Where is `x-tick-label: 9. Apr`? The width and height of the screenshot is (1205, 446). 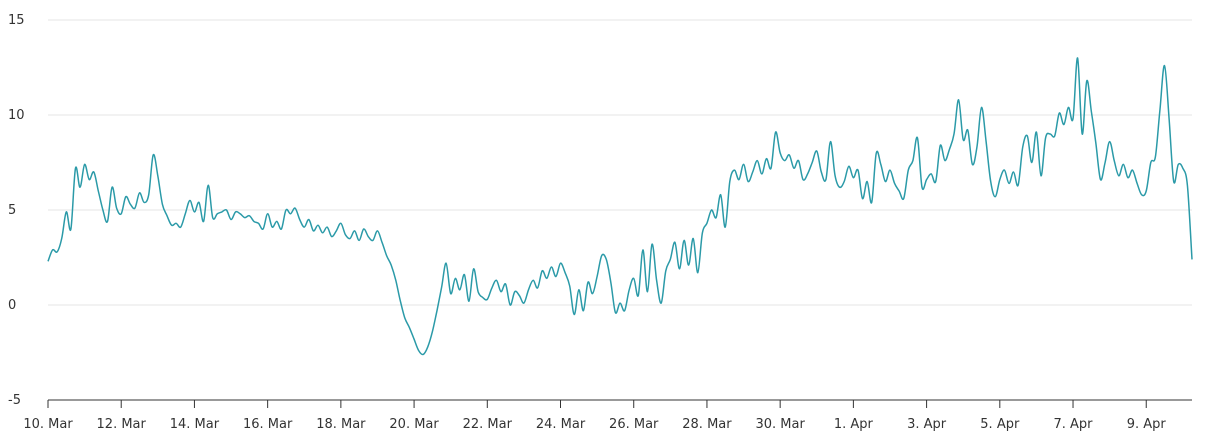
x-tick-label: 9. Apr is located at coordinates (1147, 424).